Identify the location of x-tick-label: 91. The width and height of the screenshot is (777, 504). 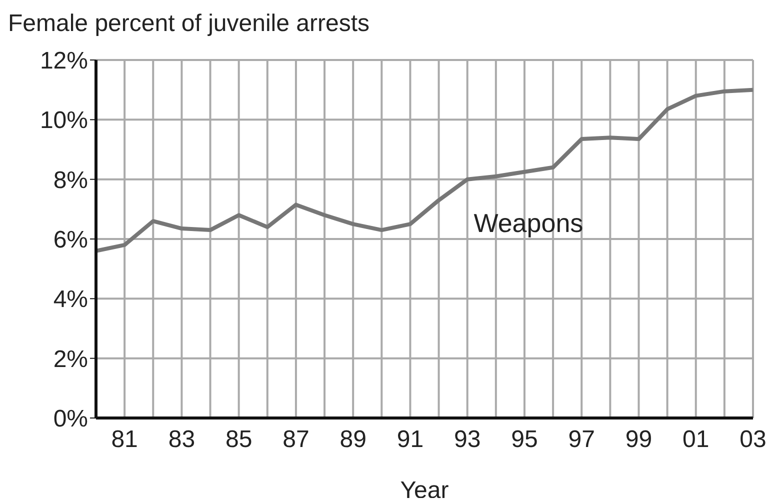
(410, 440).